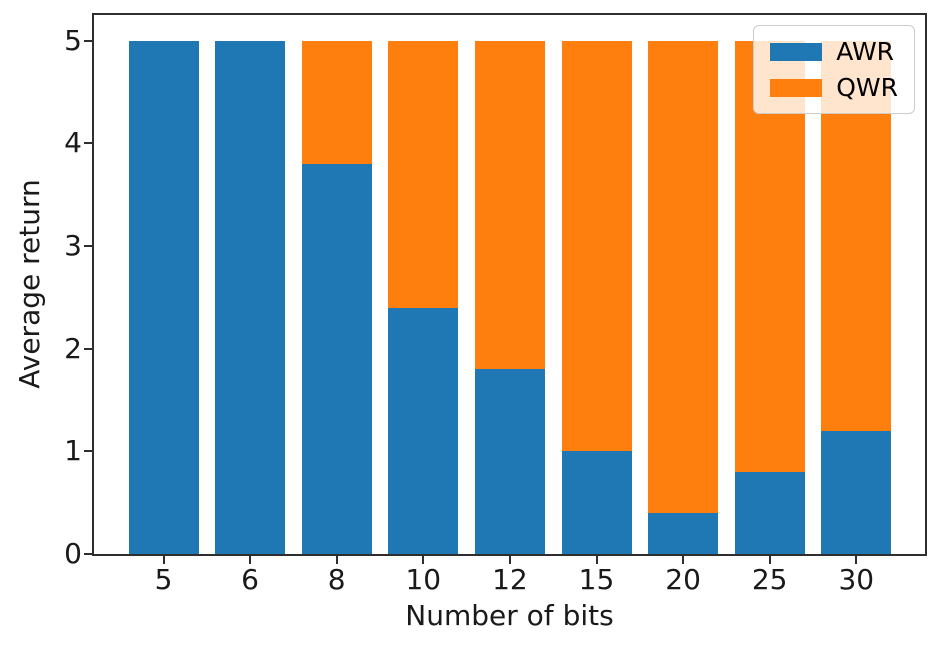  What do you see at coordinates (834, 69) in the screenshot?
I see `legend: AWR QWR` at bounding box center [834, 69].